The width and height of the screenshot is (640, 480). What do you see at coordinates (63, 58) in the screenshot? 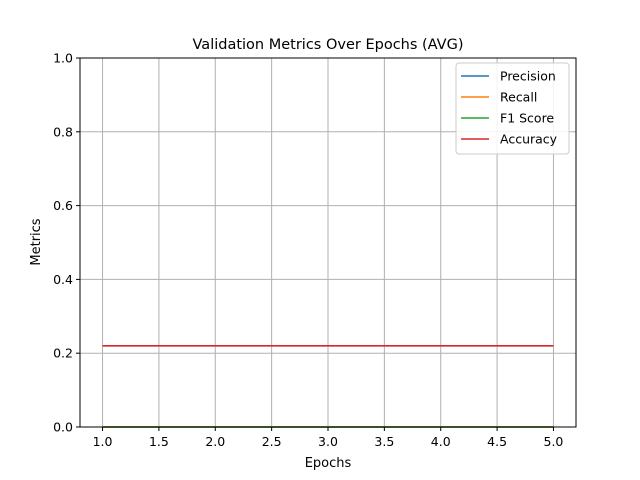
I see `y-tick-label: 1.0` at bounding box center [63, 58].